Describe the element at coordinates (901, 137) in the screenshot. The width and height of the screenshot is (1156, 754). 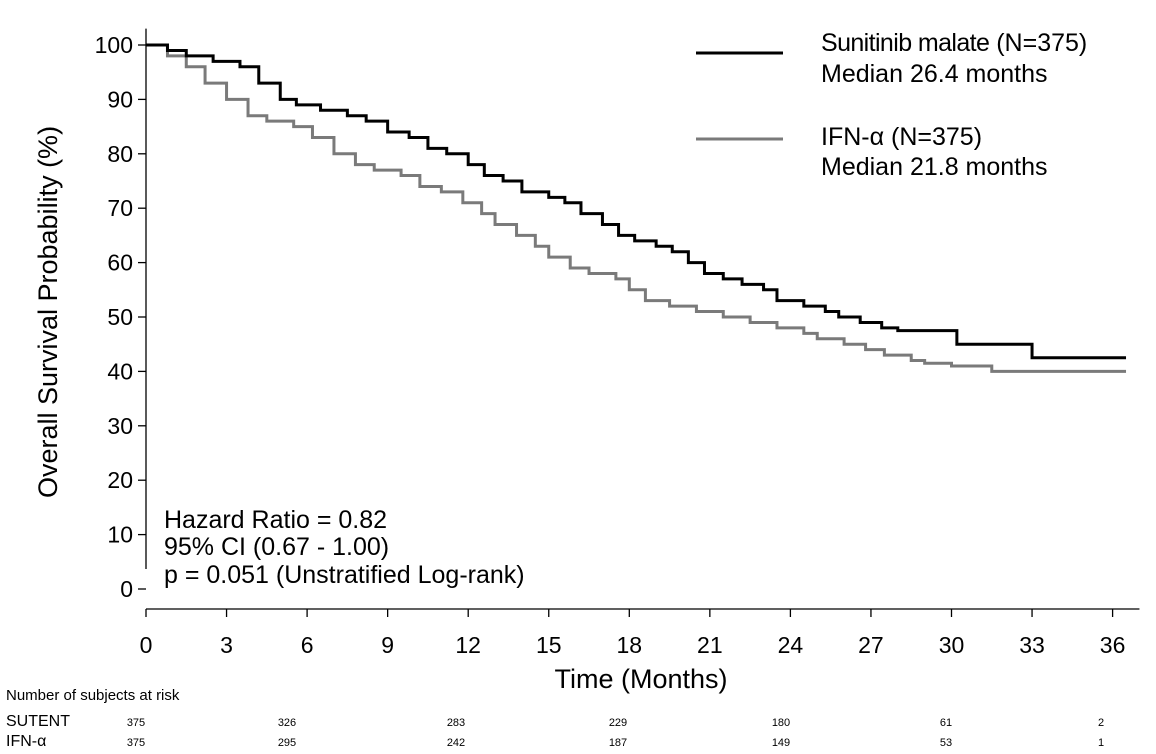
I see `legend-name-ifn: IFN-α (N=375)` at that location.